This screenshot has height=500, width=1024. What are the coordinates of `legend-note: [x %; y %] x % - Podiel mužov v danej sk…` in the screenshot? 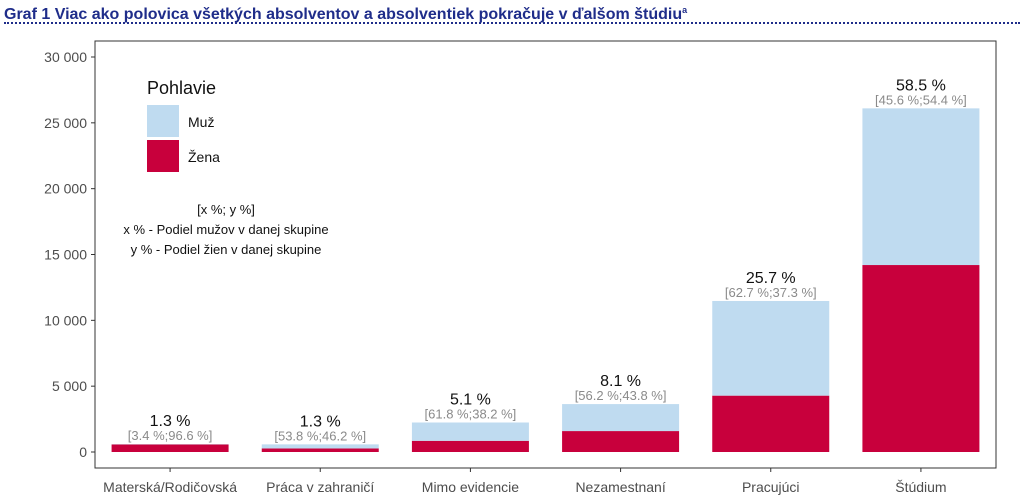 It's located at (225, 229).